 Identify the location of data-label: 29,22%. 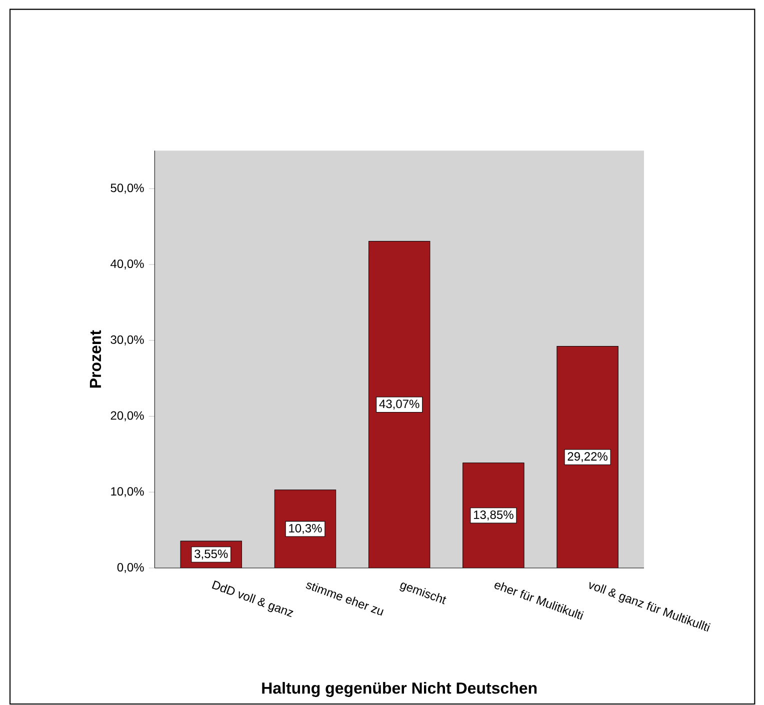
(588, 457).